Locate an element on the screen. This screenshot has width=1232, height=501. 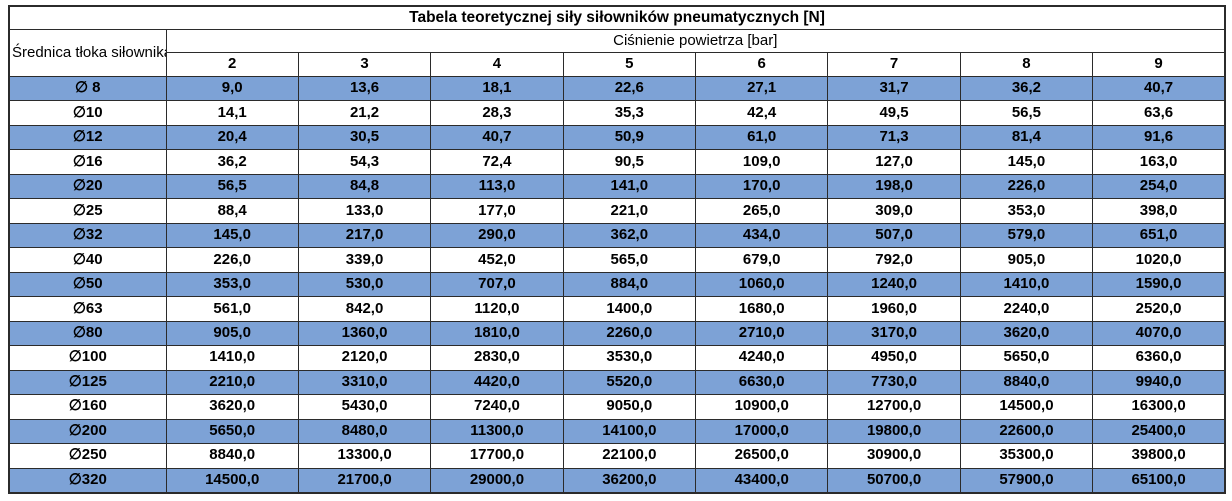
force-cell: 1240,0 is located at coordinates (894, 284).